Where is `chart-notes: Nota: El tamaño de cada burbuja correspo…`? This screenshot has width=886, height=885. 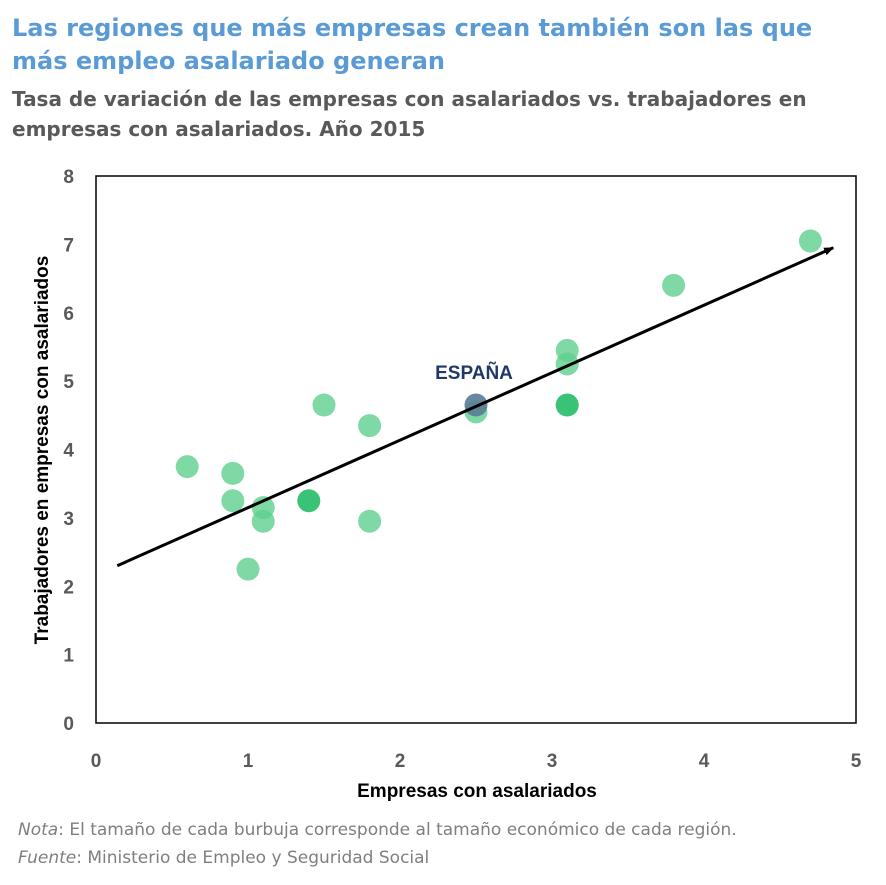
chart-notes: Nota: El tamaño de cada burbuja correspo… is located at coordinates (448, 844).